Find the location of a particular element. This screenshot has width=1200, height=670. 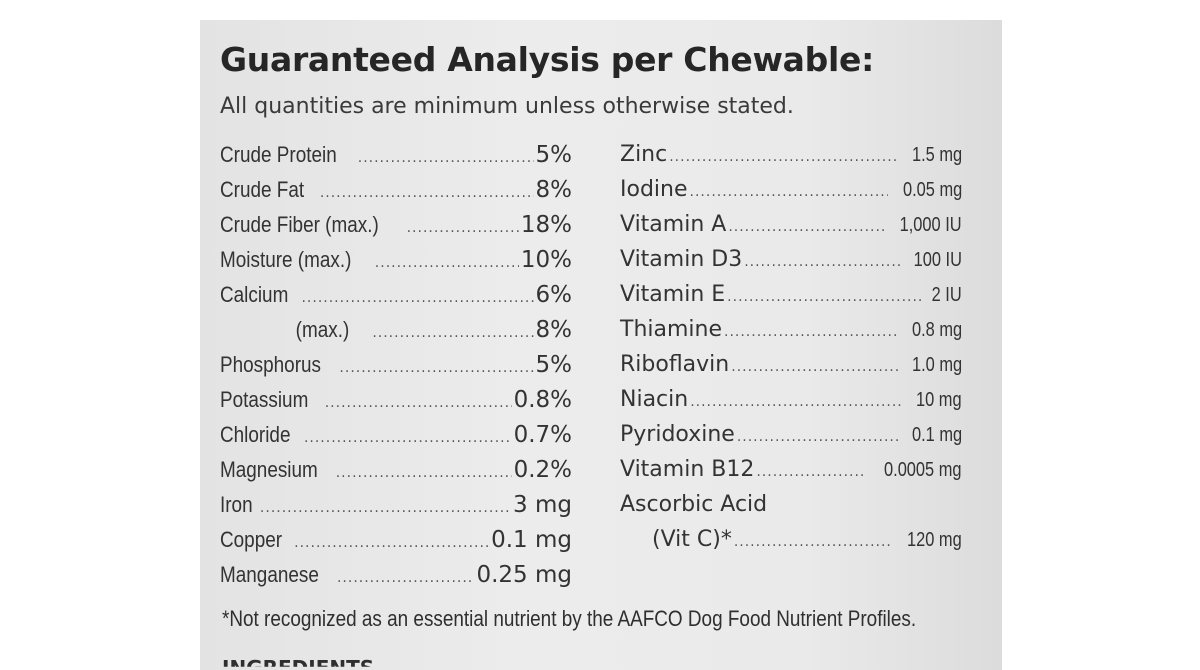

nutrient-value: 0.2% is located at coordinates (542, 470).